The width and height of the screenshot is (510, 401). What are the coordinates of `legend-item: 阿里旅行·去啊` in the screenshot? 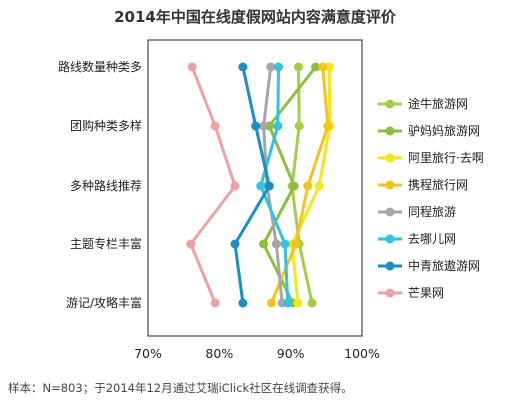 It's located at (431, 158).